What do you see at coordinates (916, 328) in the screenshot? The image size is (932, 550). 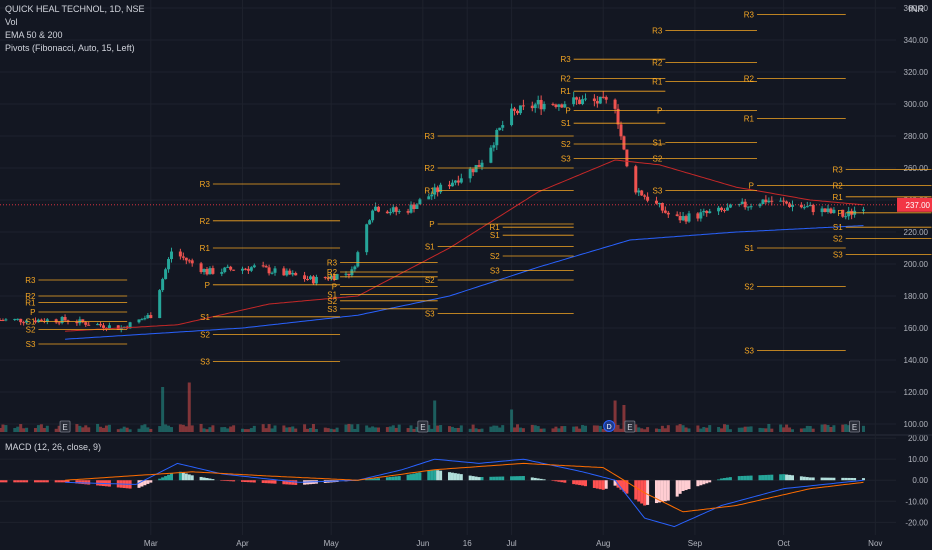 I see `price-tick-label: 160.00` at bounding box center [916, 328].